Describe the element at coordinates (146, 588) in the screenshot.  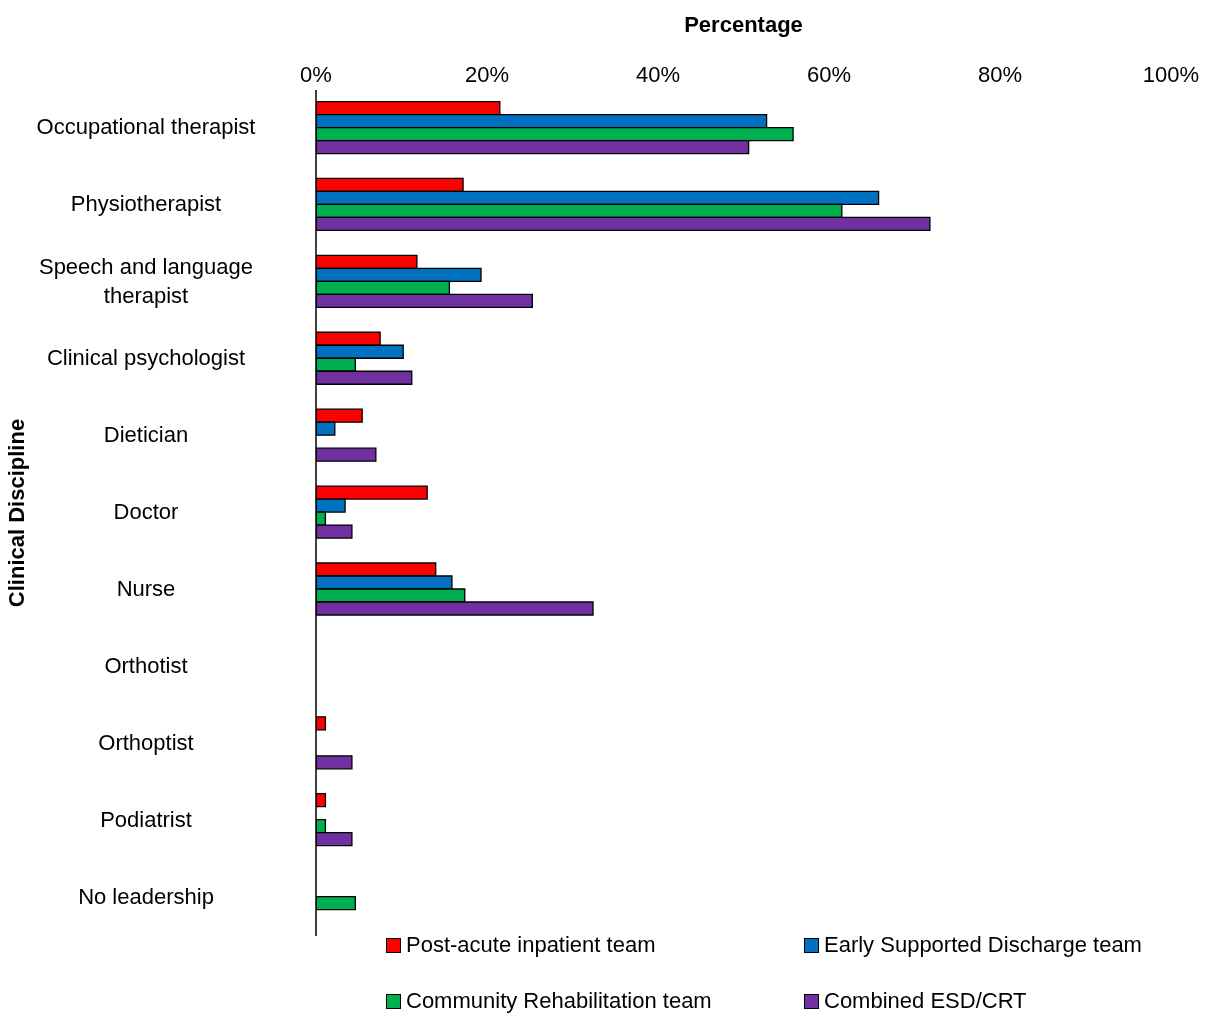
I see `y-tick-label: Nurse` at that location.